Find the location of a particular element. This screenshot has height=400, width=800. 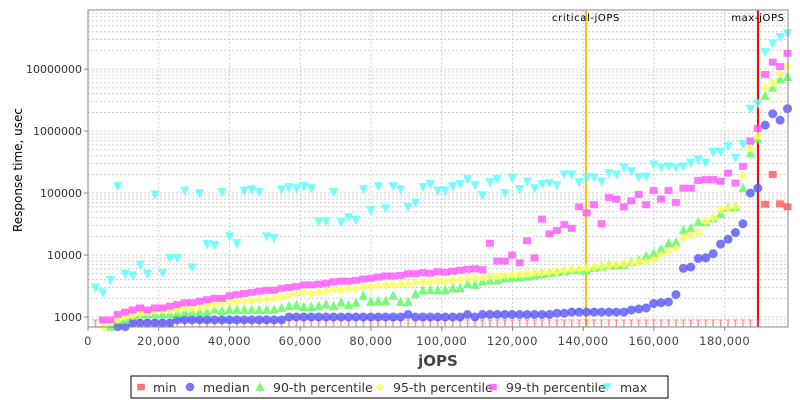

x-tick-label: 140,000 is located at coordinates (583, 341).